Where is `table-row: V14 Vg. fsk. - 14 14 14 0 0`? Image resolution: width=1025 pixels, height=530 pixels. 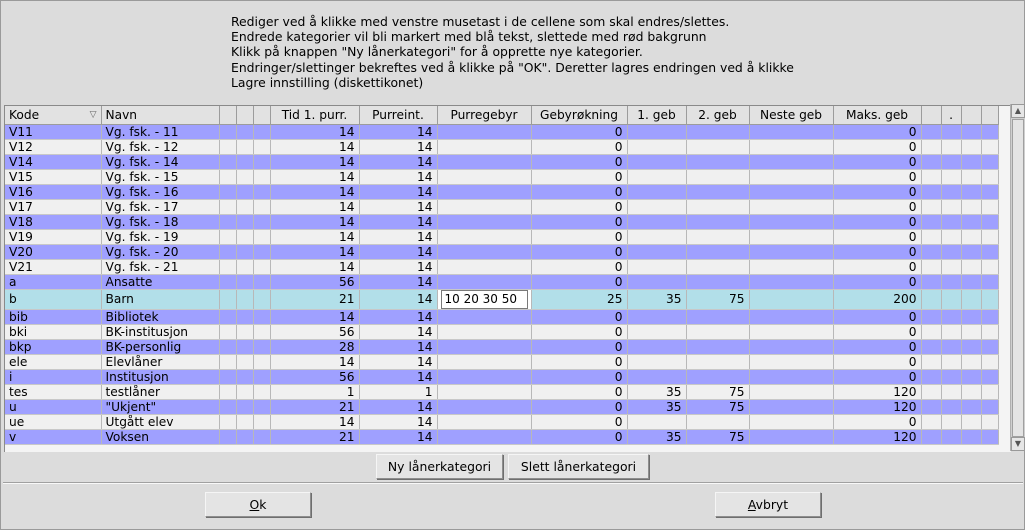 table-row: V14 Vg. fsk. - 14 14 14 0 0 is located at coordinates (502, 162).